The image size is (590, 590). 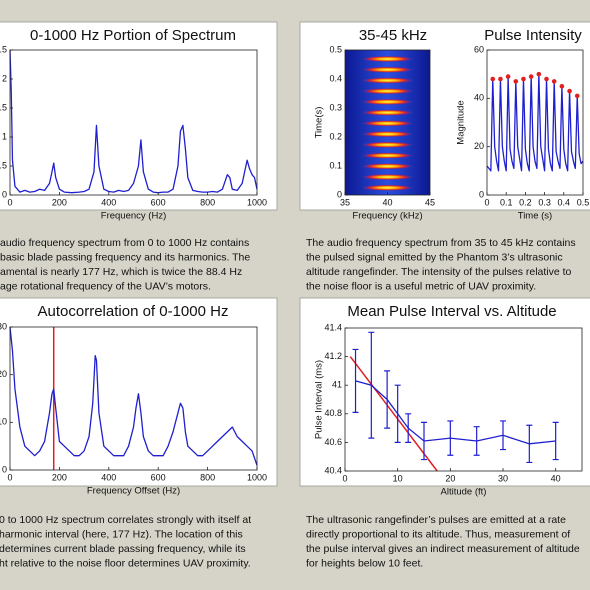 What do you see at coordinates (451, 311) in the screenshot?
I see `chart-title: Mean Pulse Interval vs. Altitude` at bounding box center [451, 311].